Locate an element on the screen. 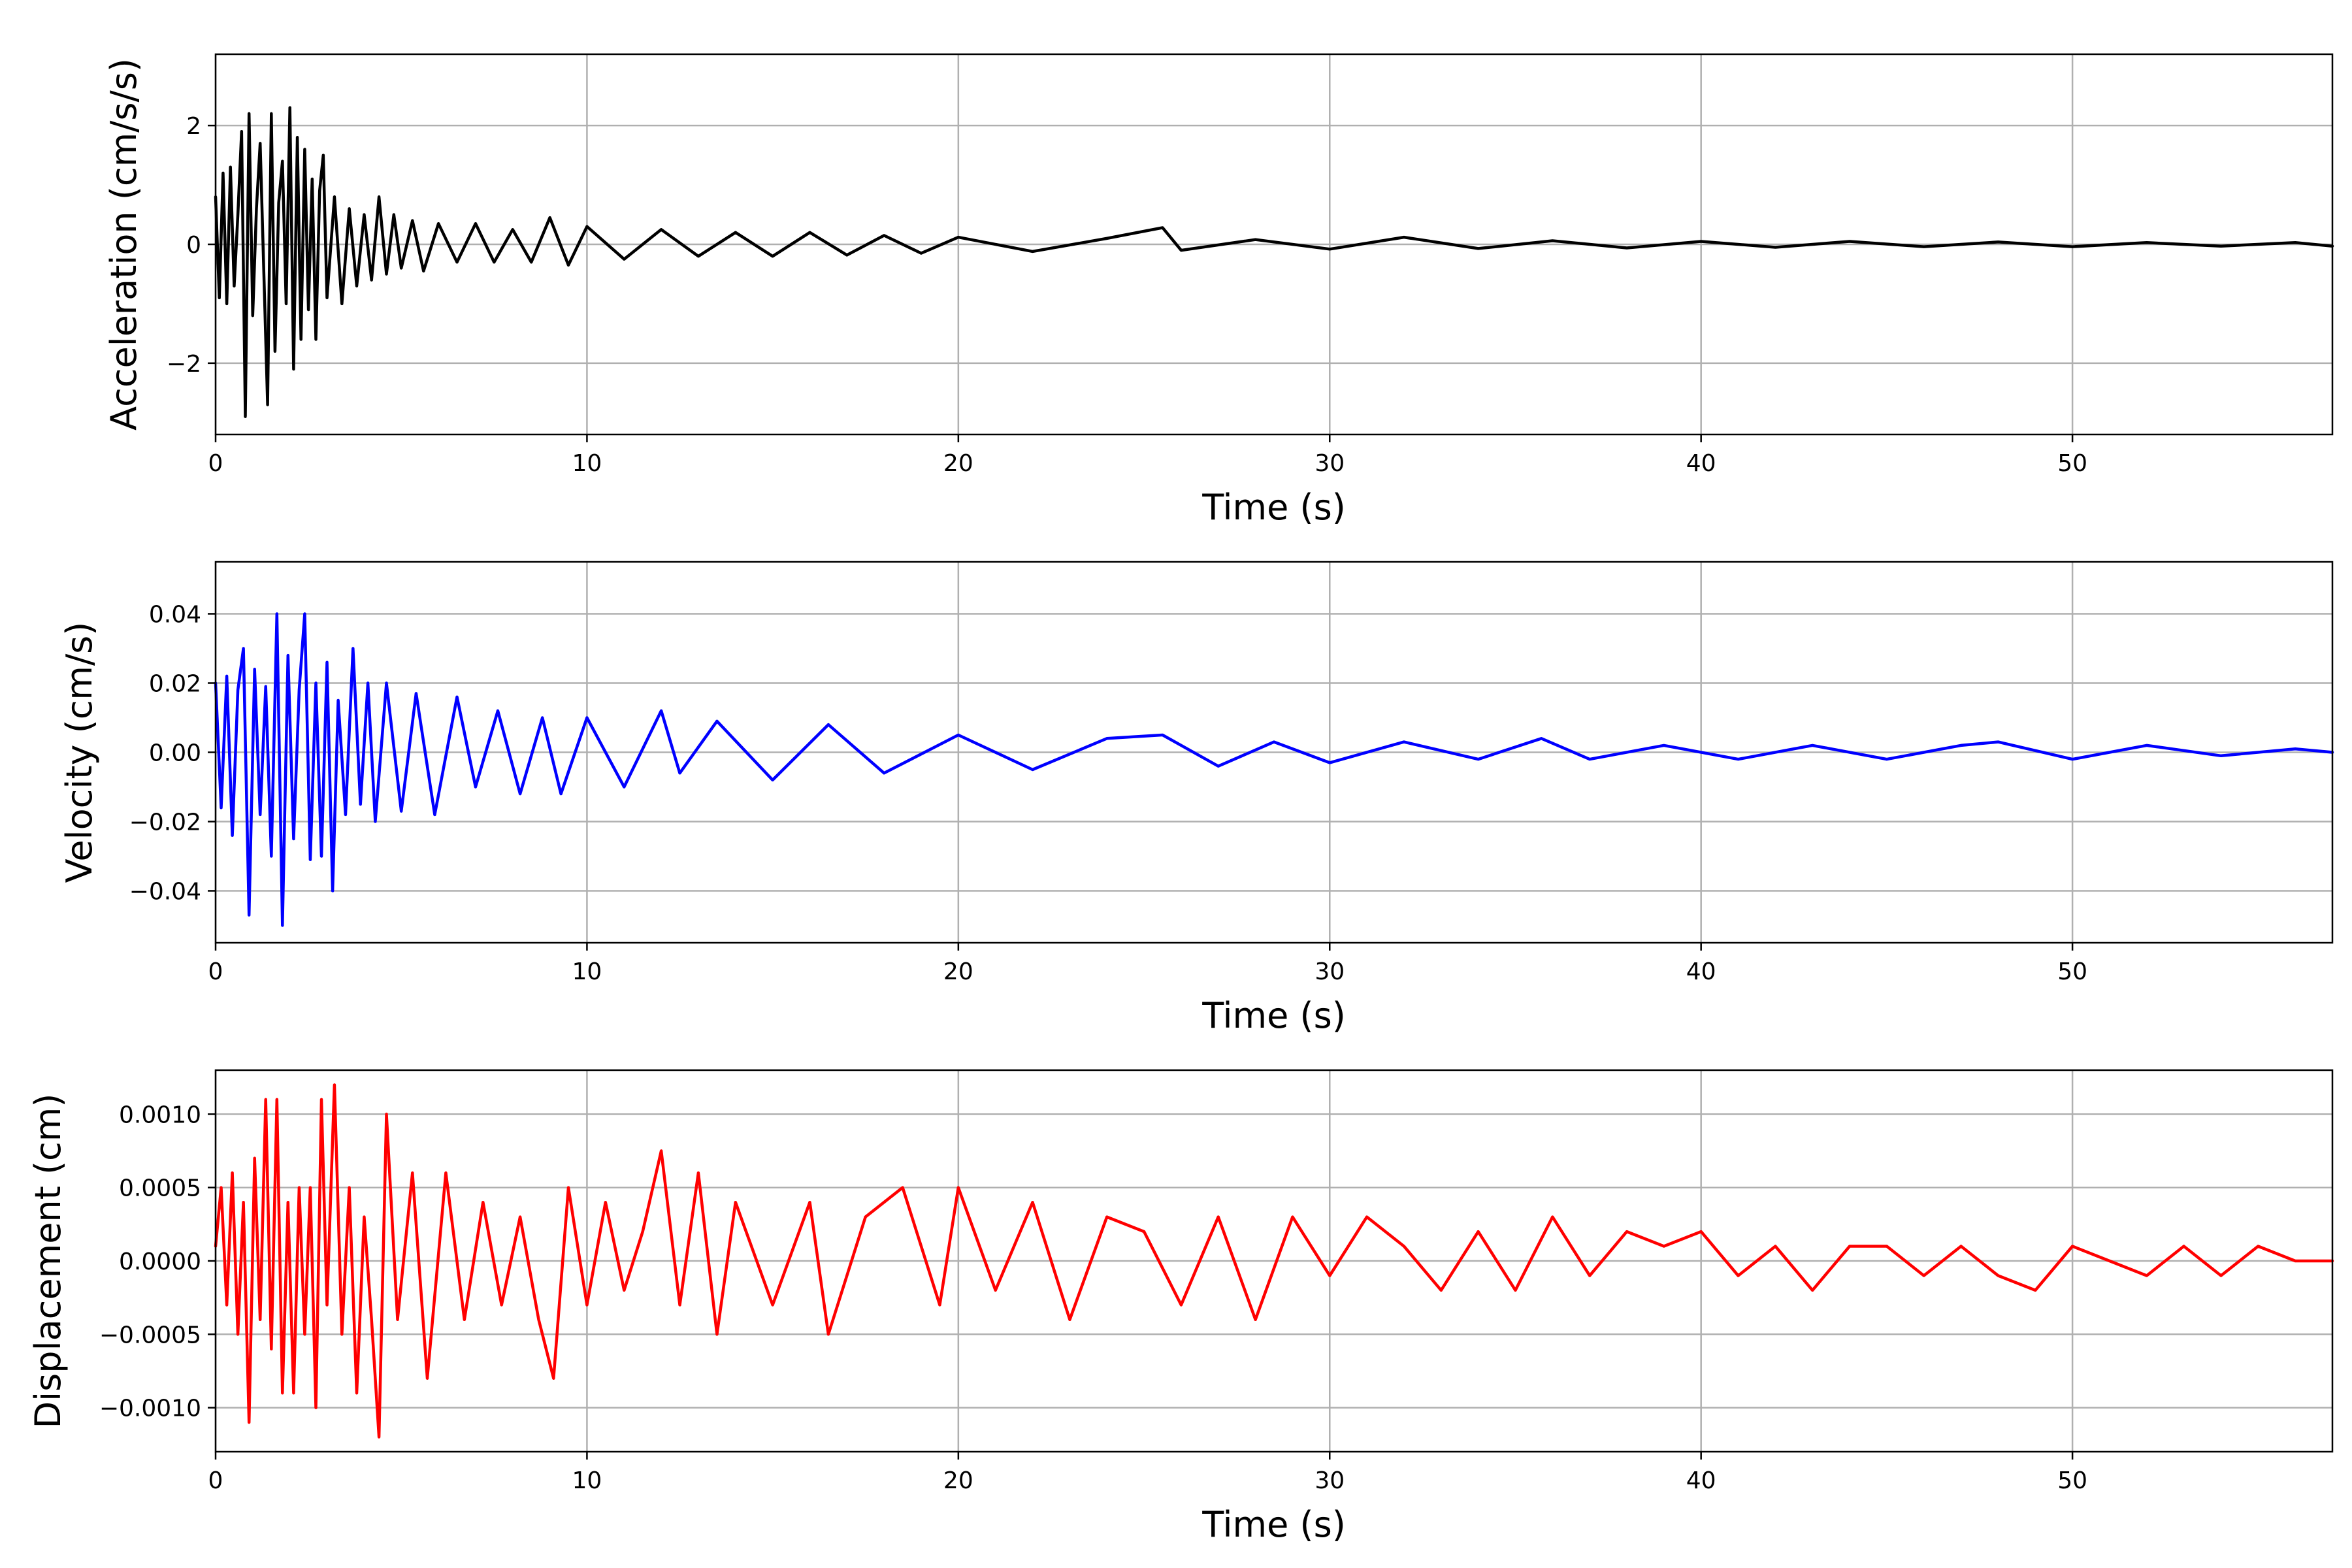 This screenshot has width=2352, height=1568. acceleration-y-tick-label: 2 is located at coordinates (193, 126).